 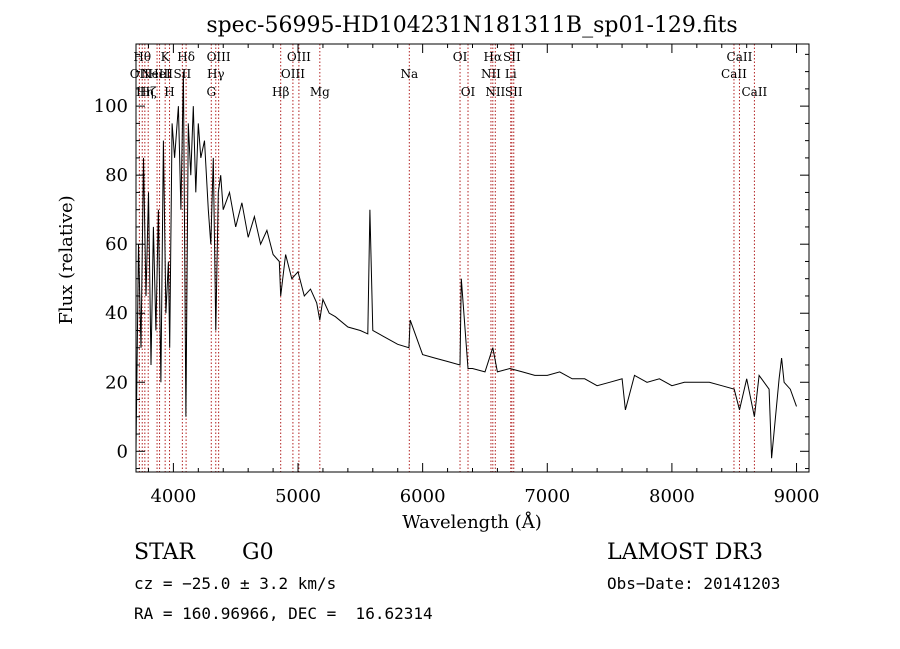 I want to click on x-axis-label: Wavelength (Å), so click(x=472, y=522).